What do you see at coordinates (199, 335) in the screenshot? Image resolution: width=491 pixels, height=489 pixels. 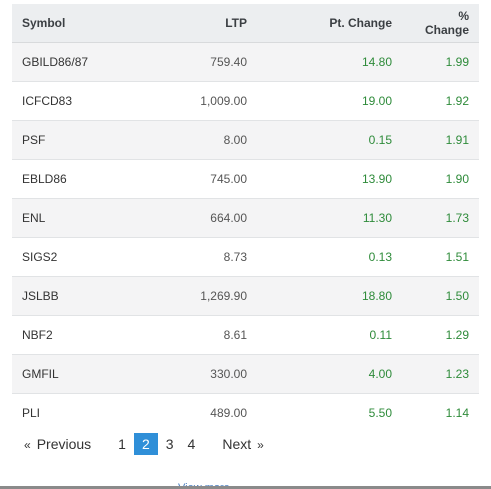 I see `ltp-cell: 8.61` at bounding box center [199, 335].